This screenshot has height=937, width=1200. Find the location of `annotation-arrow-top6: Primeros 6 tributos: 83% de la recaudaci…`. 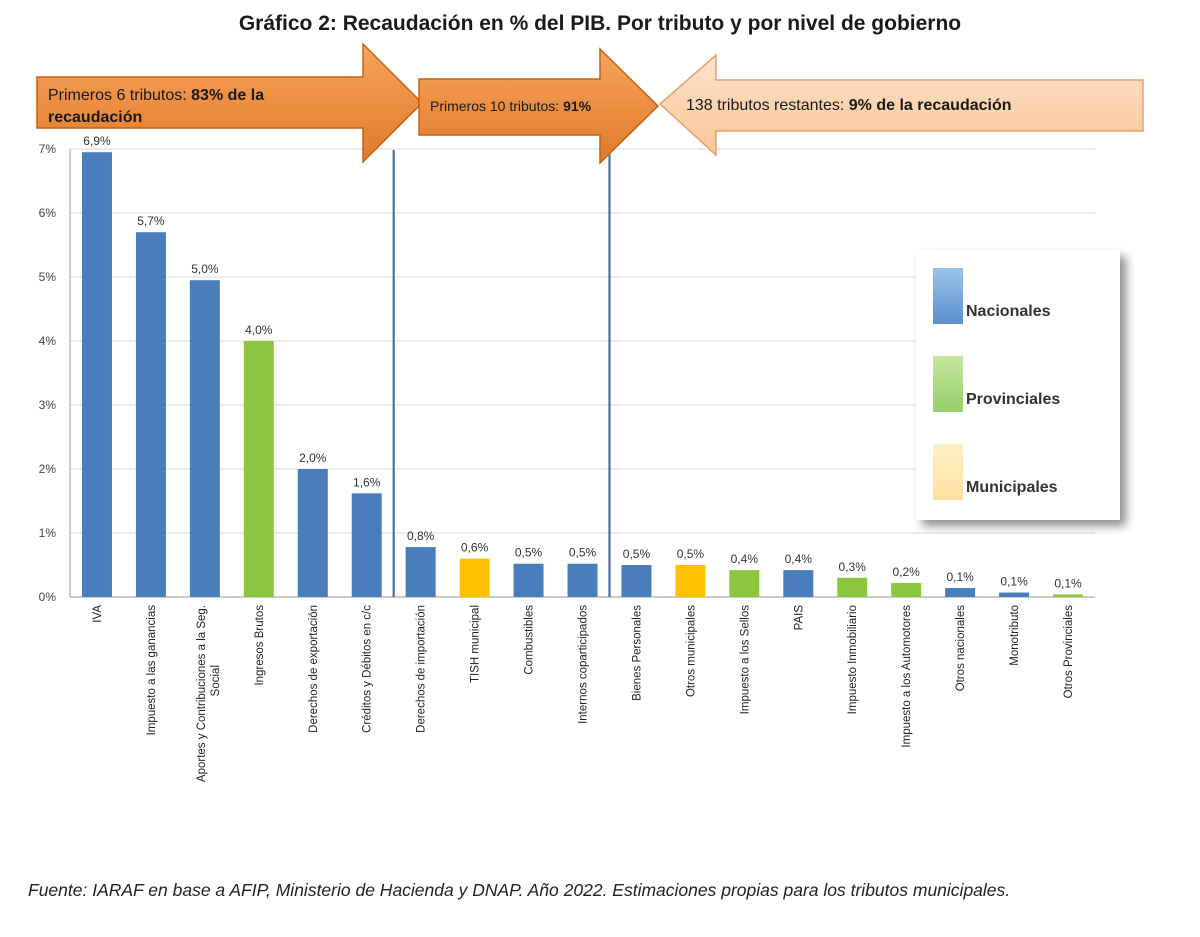

annotation-arrow-top6: Primeros 6 tributos: 83% de la recaudaci… is located at coordinates (230, 103).